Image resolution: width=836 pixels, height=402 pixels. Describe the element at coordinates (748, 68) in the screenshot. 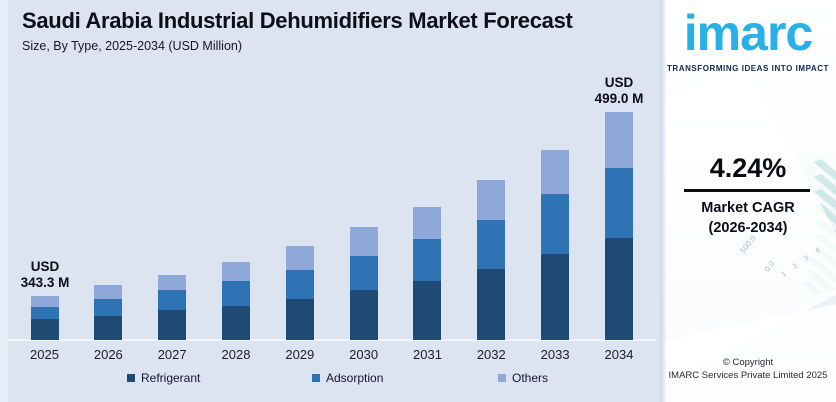

I see `imarc-tagline: TRANSFORMING IDEAS INTO IMPACT` at that location.